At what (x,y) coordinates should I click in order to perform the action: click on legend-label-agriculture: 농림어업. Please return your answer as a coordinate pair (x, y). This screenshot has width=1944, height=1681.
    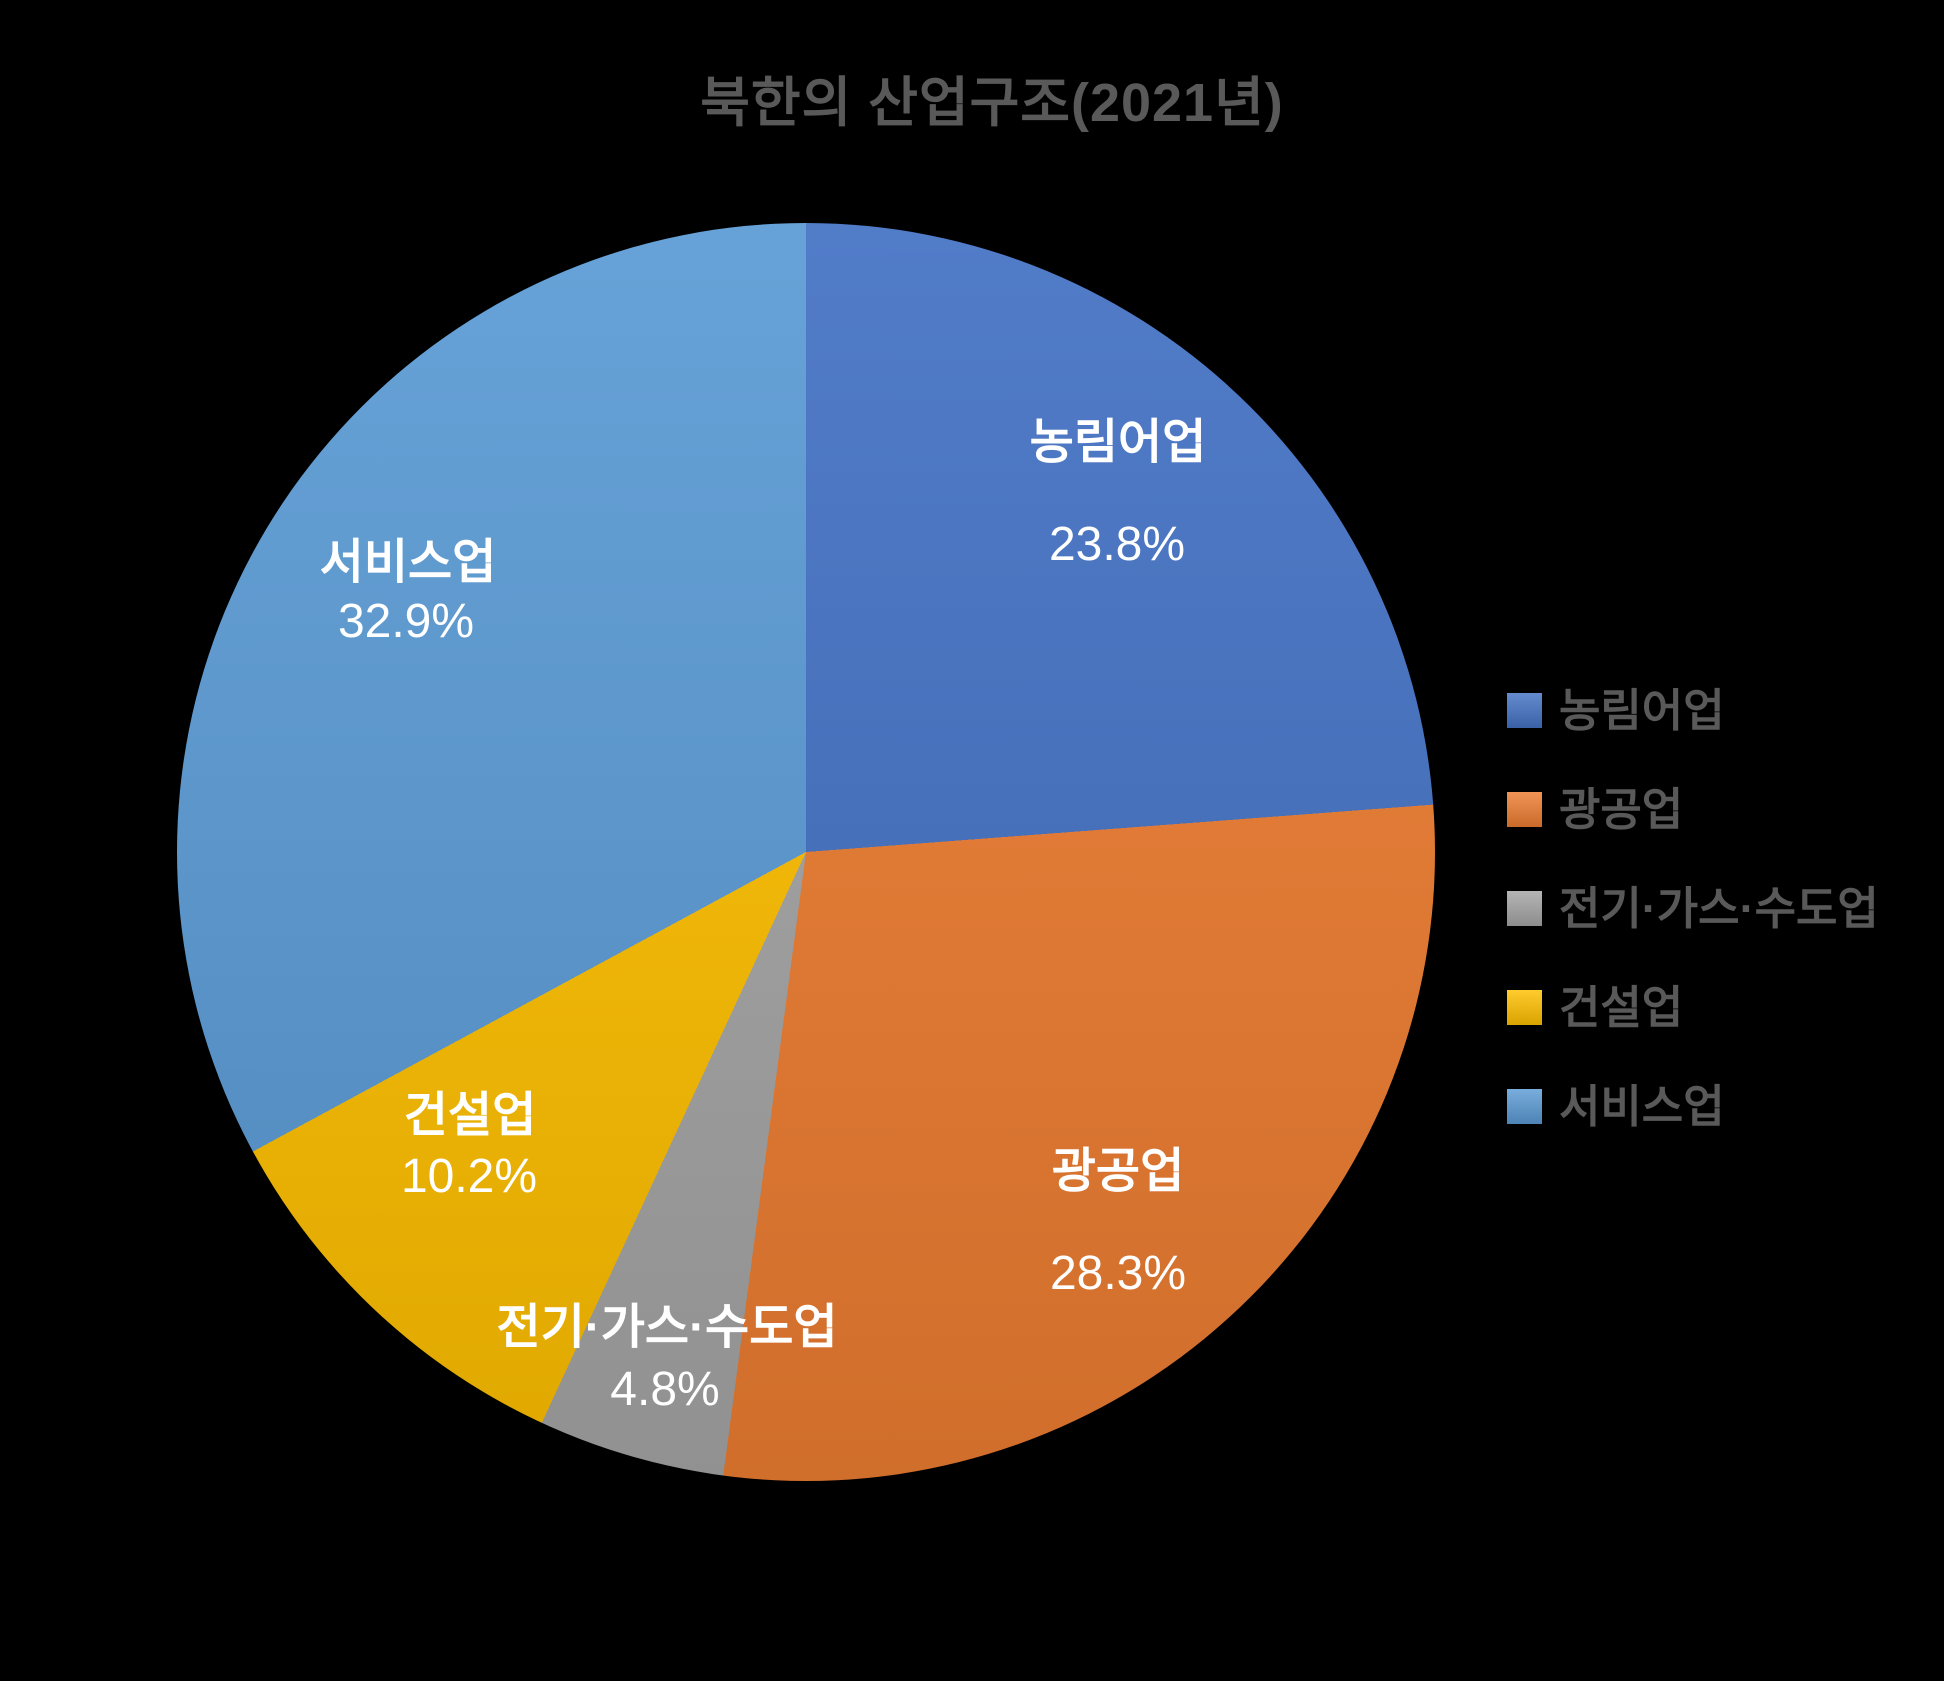
    Looking at the image, I should click on (1642, 710).